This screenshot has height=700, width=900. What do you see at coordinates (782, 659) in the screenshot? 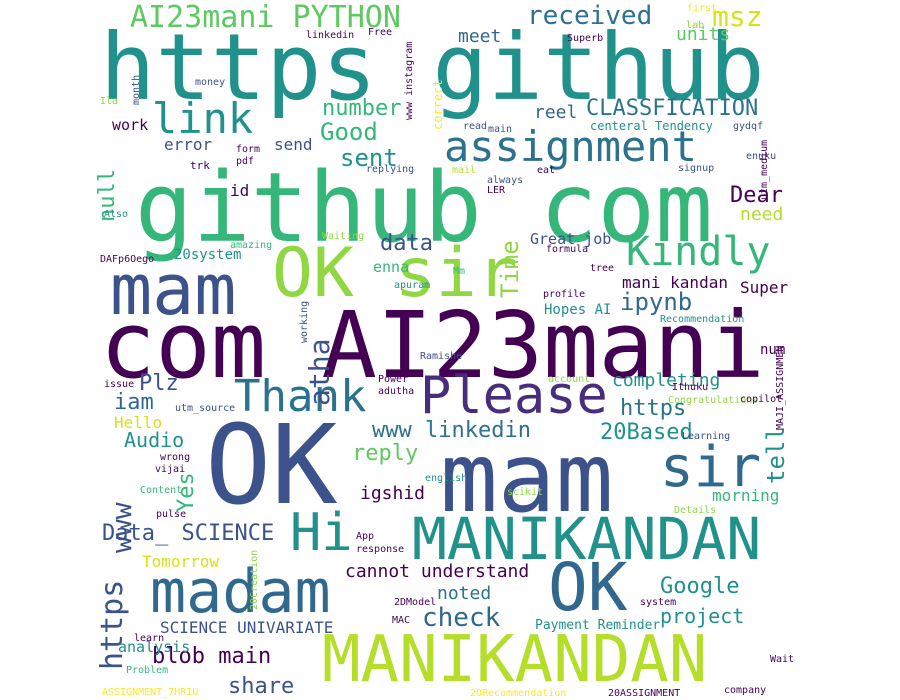
I see `word-wait: Wait` at bounding box center [782, 659].